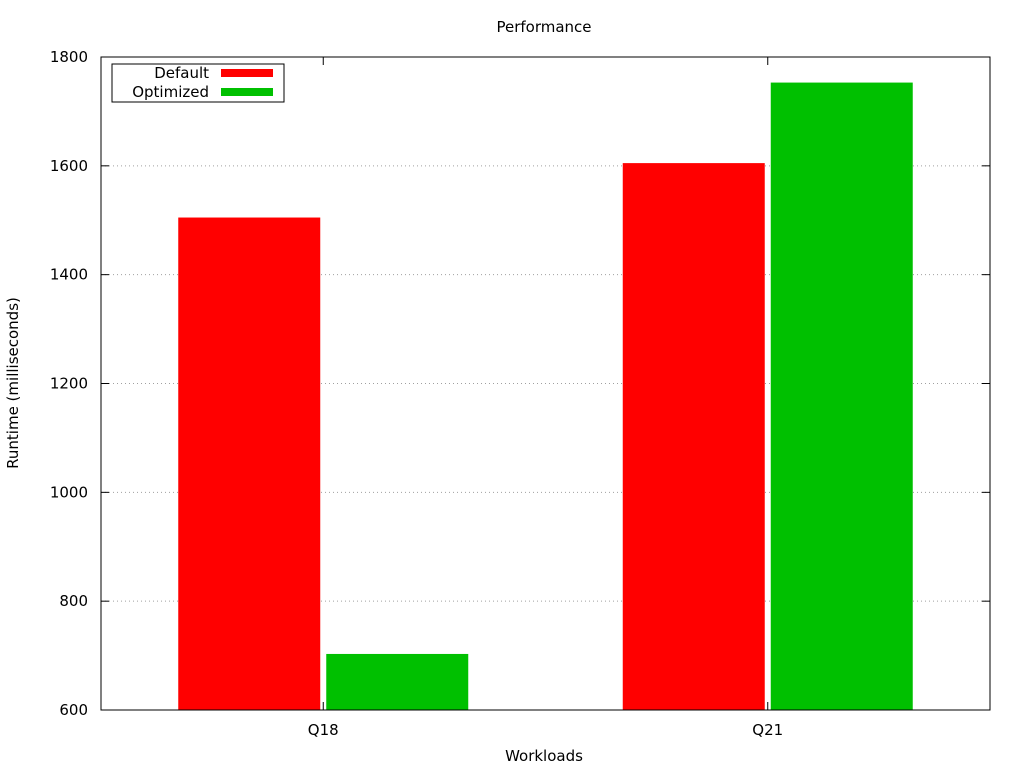 The height and width of the screenshot is (768, 1024). What do you see at coordinates (247, 73) in the screenshot?
I see `legend-swatch-default` at bounding box center [247, 73].